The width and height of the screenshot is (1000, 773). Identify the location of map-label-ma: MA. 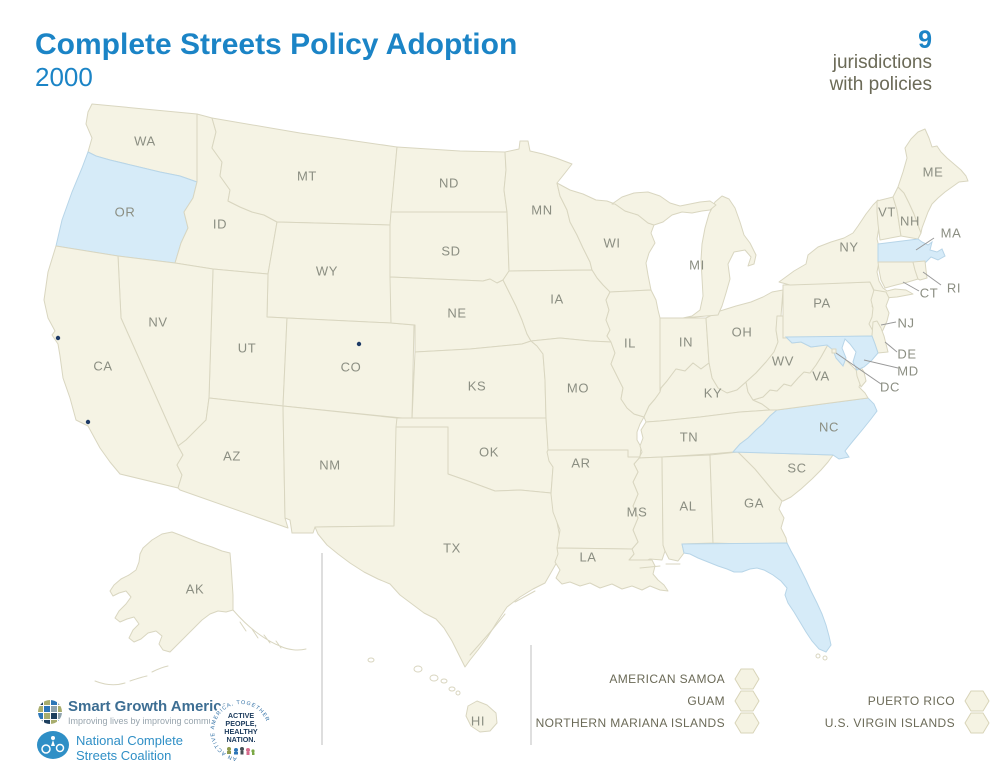
(951, 233).